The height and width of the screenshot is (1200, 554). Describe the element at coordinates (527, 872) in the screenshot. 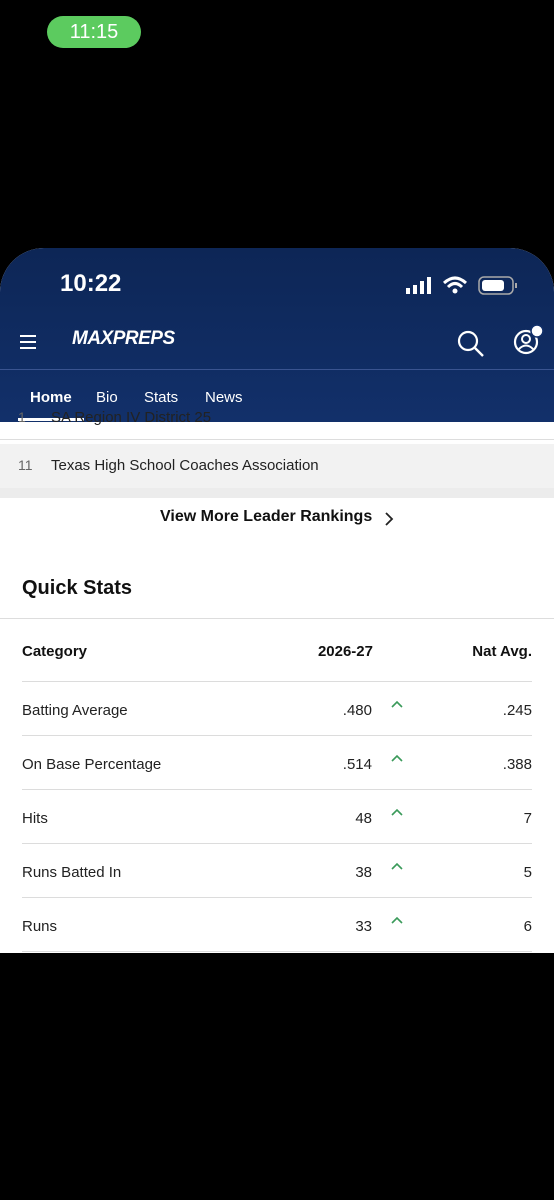

I see `table-cell: 5` at that location.